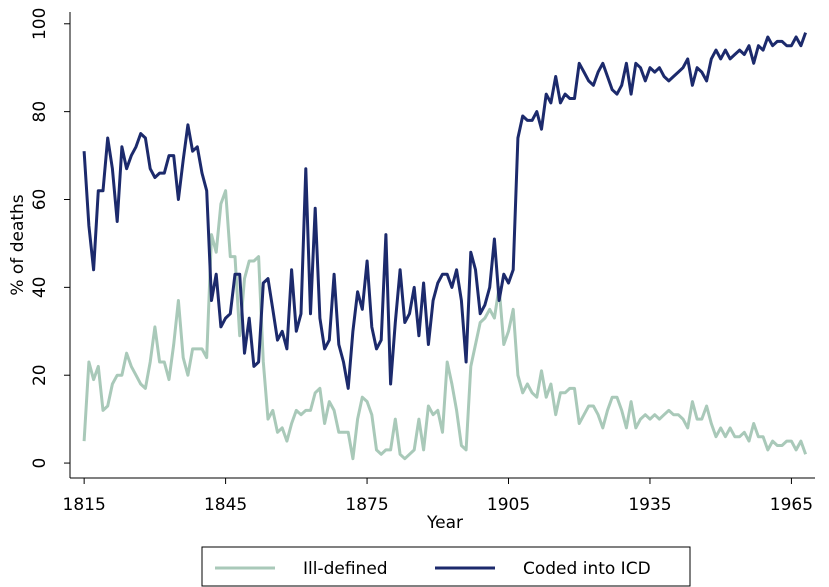 This screenshot has height=587, width=829. What do you see at coordinates (444, 523) in the screenshot?
I see `x-axis-label: Year` at bounding box center [444, 523].